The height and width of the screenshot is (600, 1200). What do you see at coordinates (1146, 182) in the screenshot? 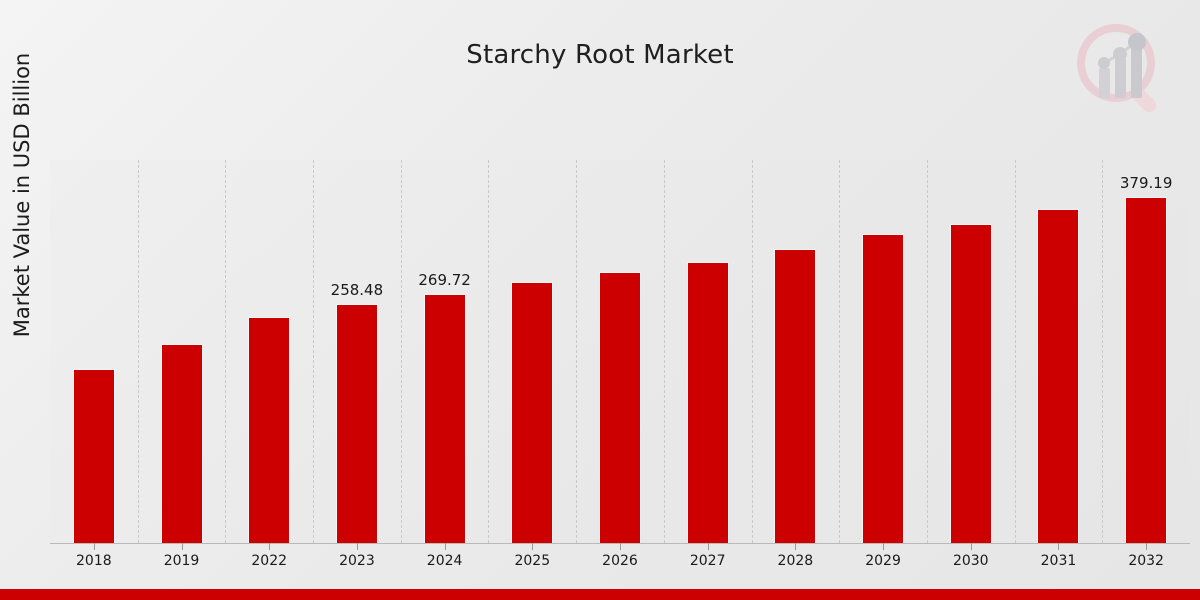
I see `bar-value-label: 379.19` at bounding box center [1146, 182].